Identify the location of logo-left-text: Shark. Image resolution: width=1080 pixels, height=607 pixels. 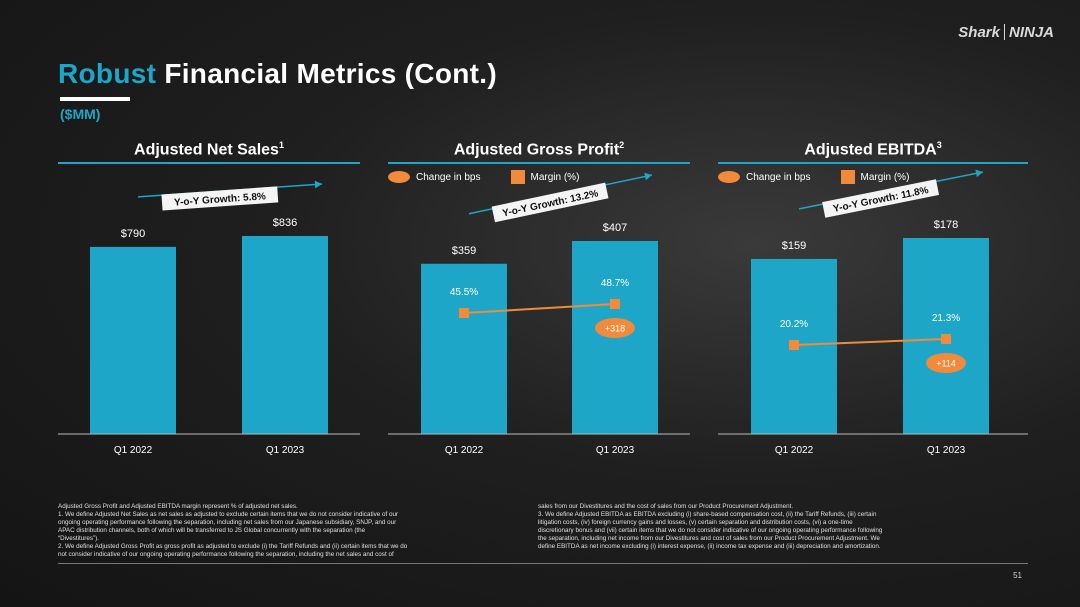
(979, 32).